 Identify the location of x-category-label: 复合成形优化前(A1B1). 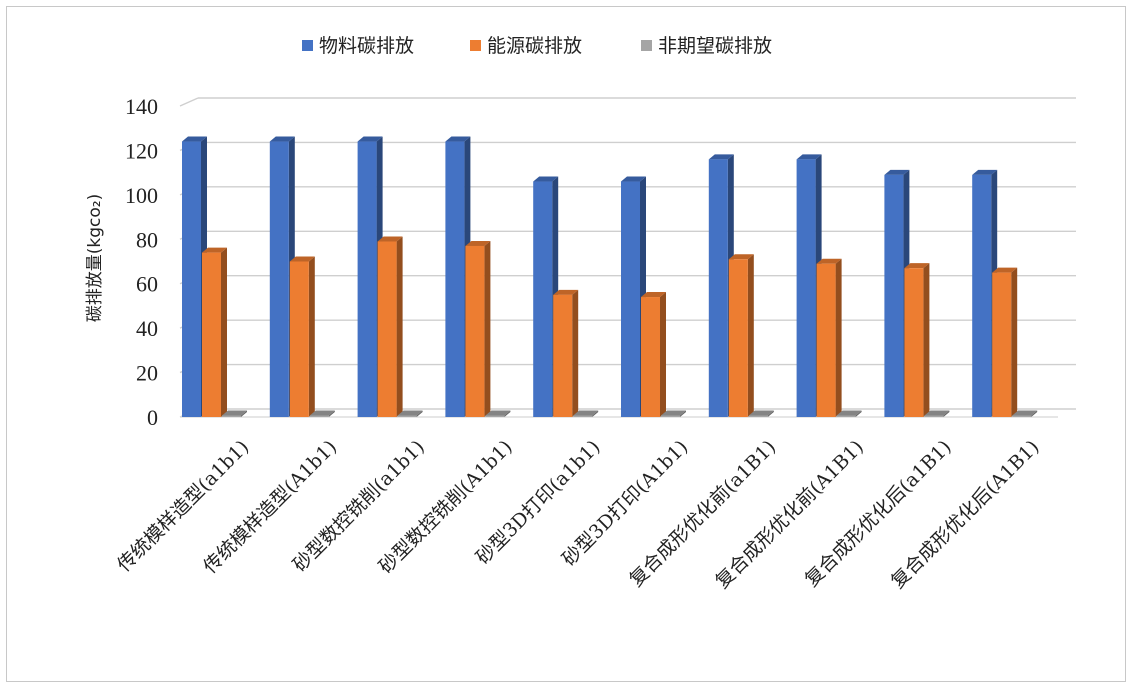
(789, 514).